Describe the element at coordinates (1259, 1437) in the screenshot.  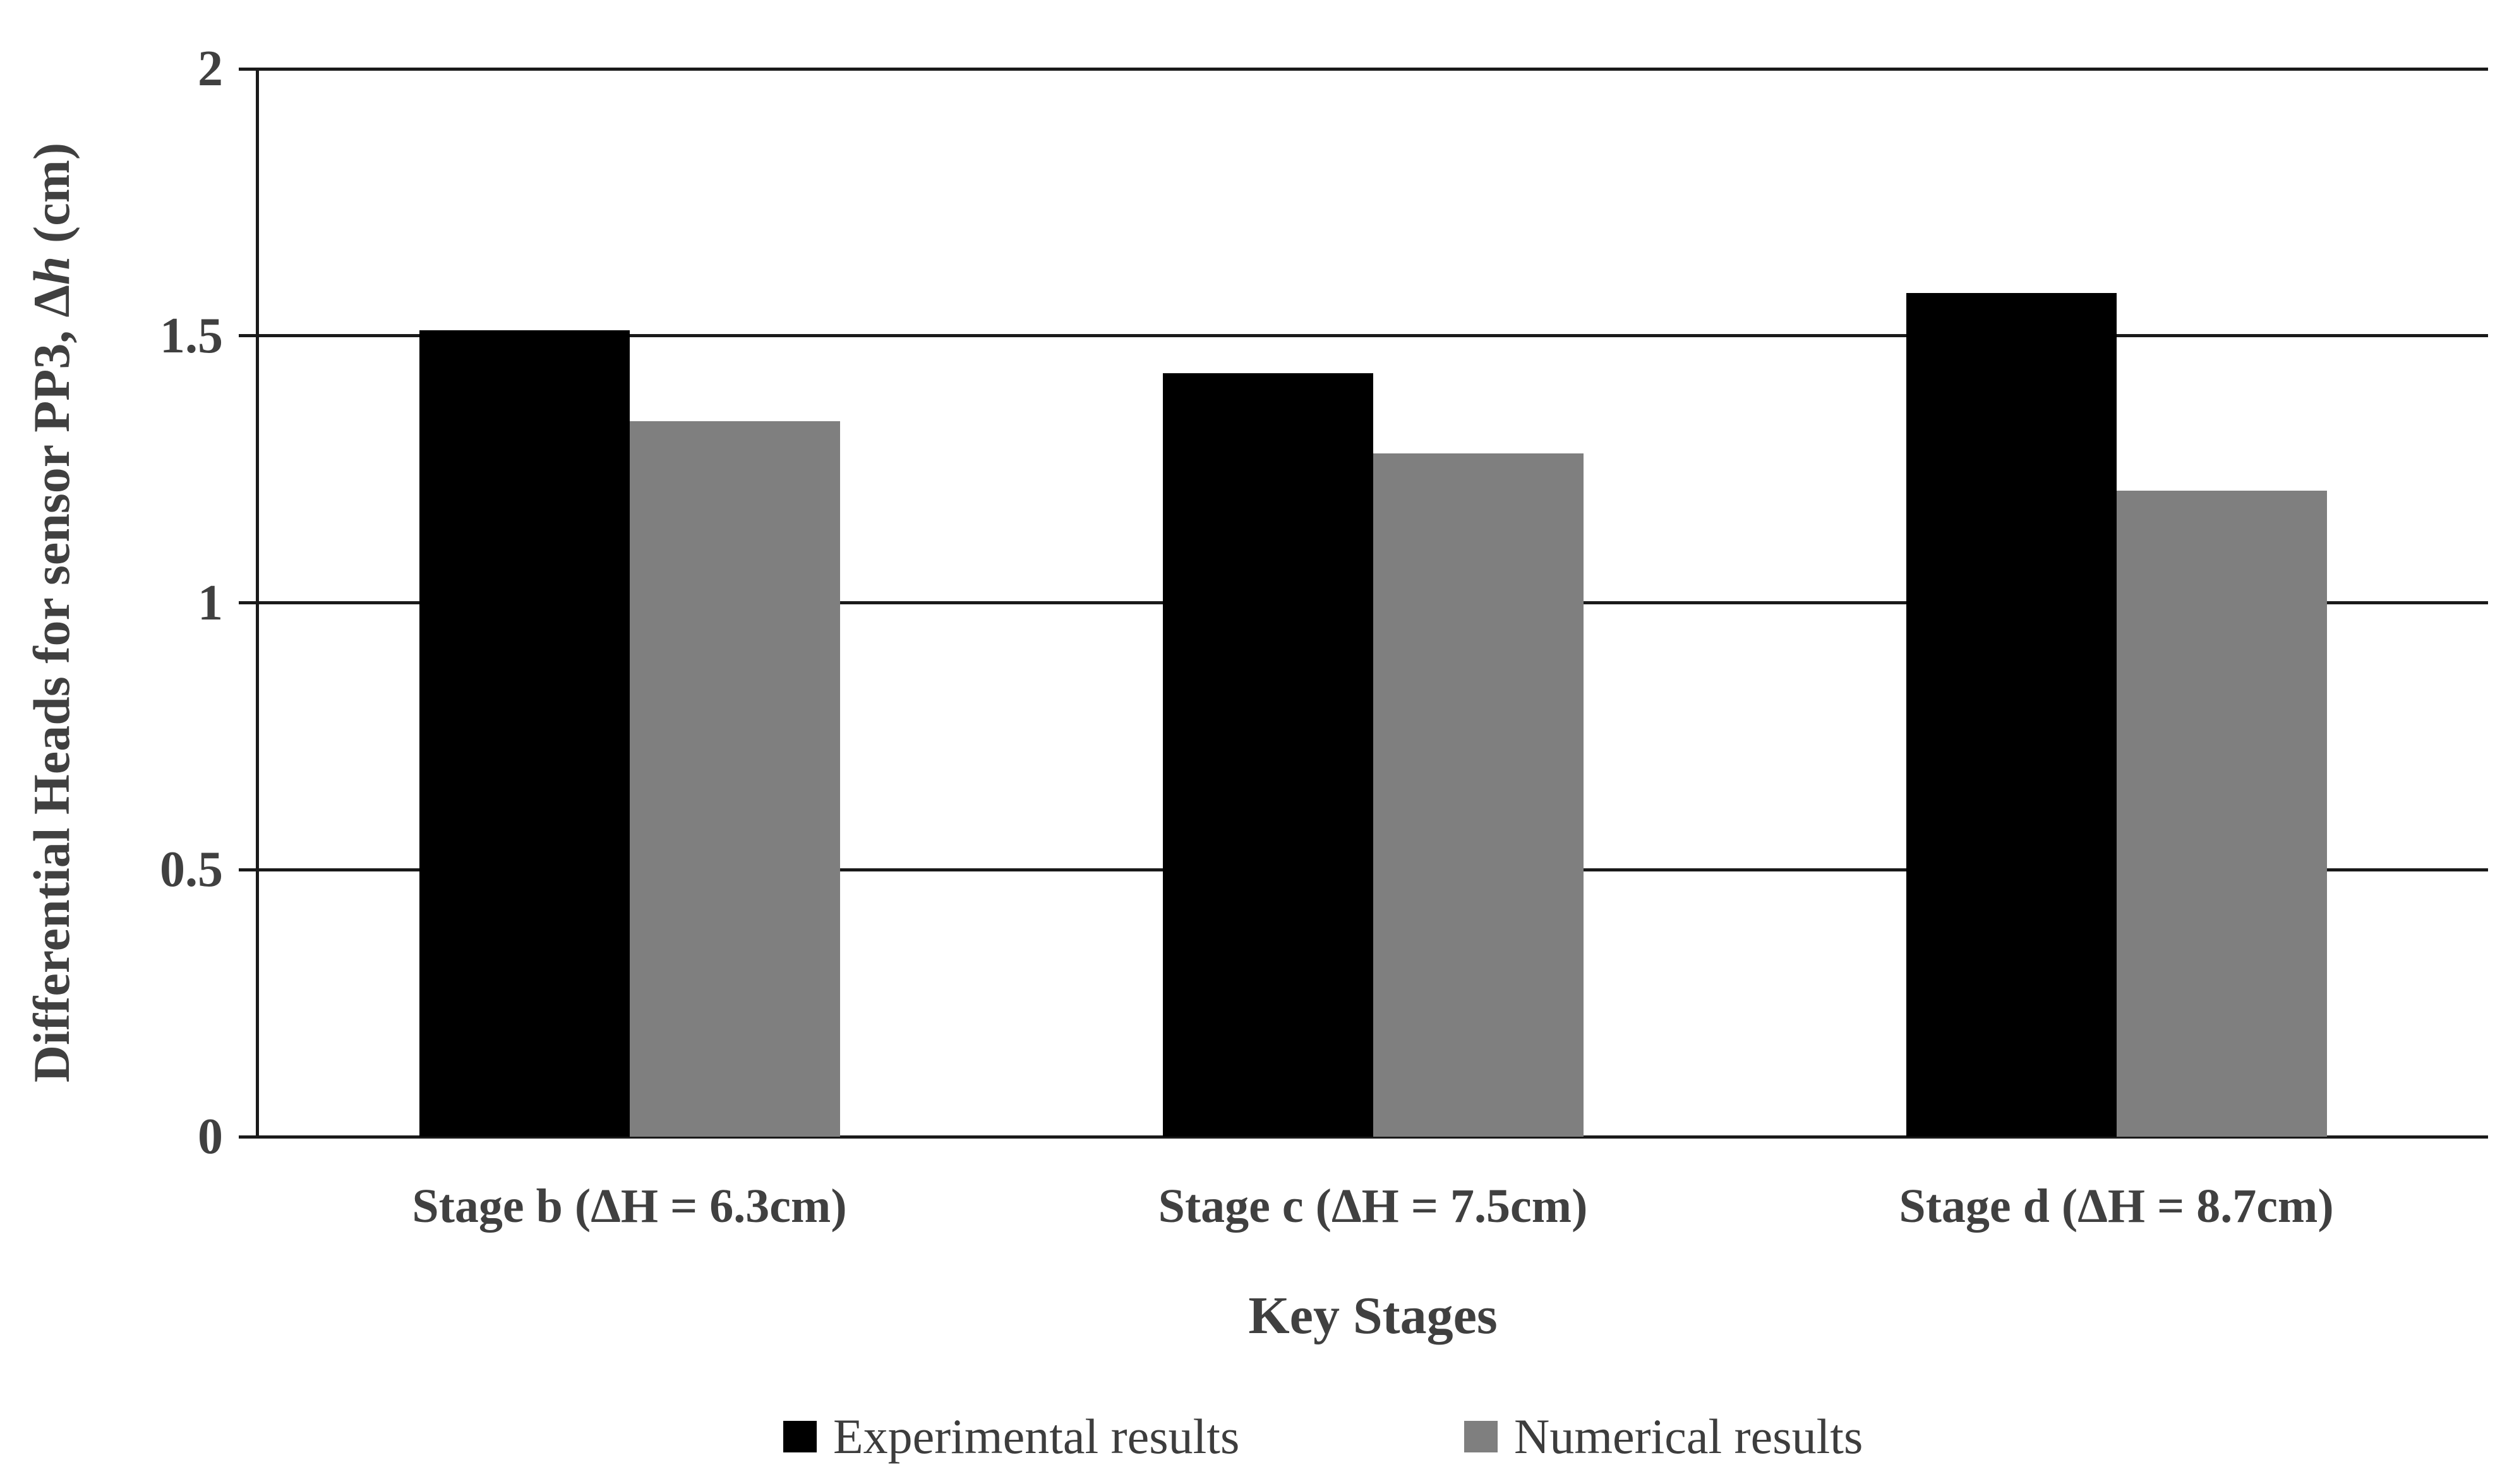
I see `legend: Experimental results Numerical results` at that location.